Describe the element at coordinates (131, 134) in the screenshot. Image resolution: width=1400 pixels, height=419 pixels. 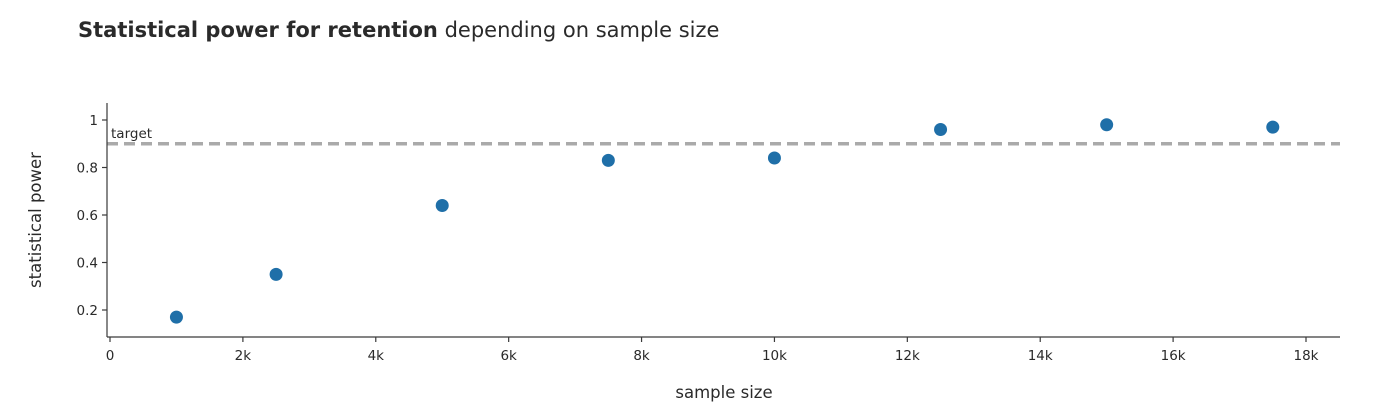
I see `target-label: target` at that location.